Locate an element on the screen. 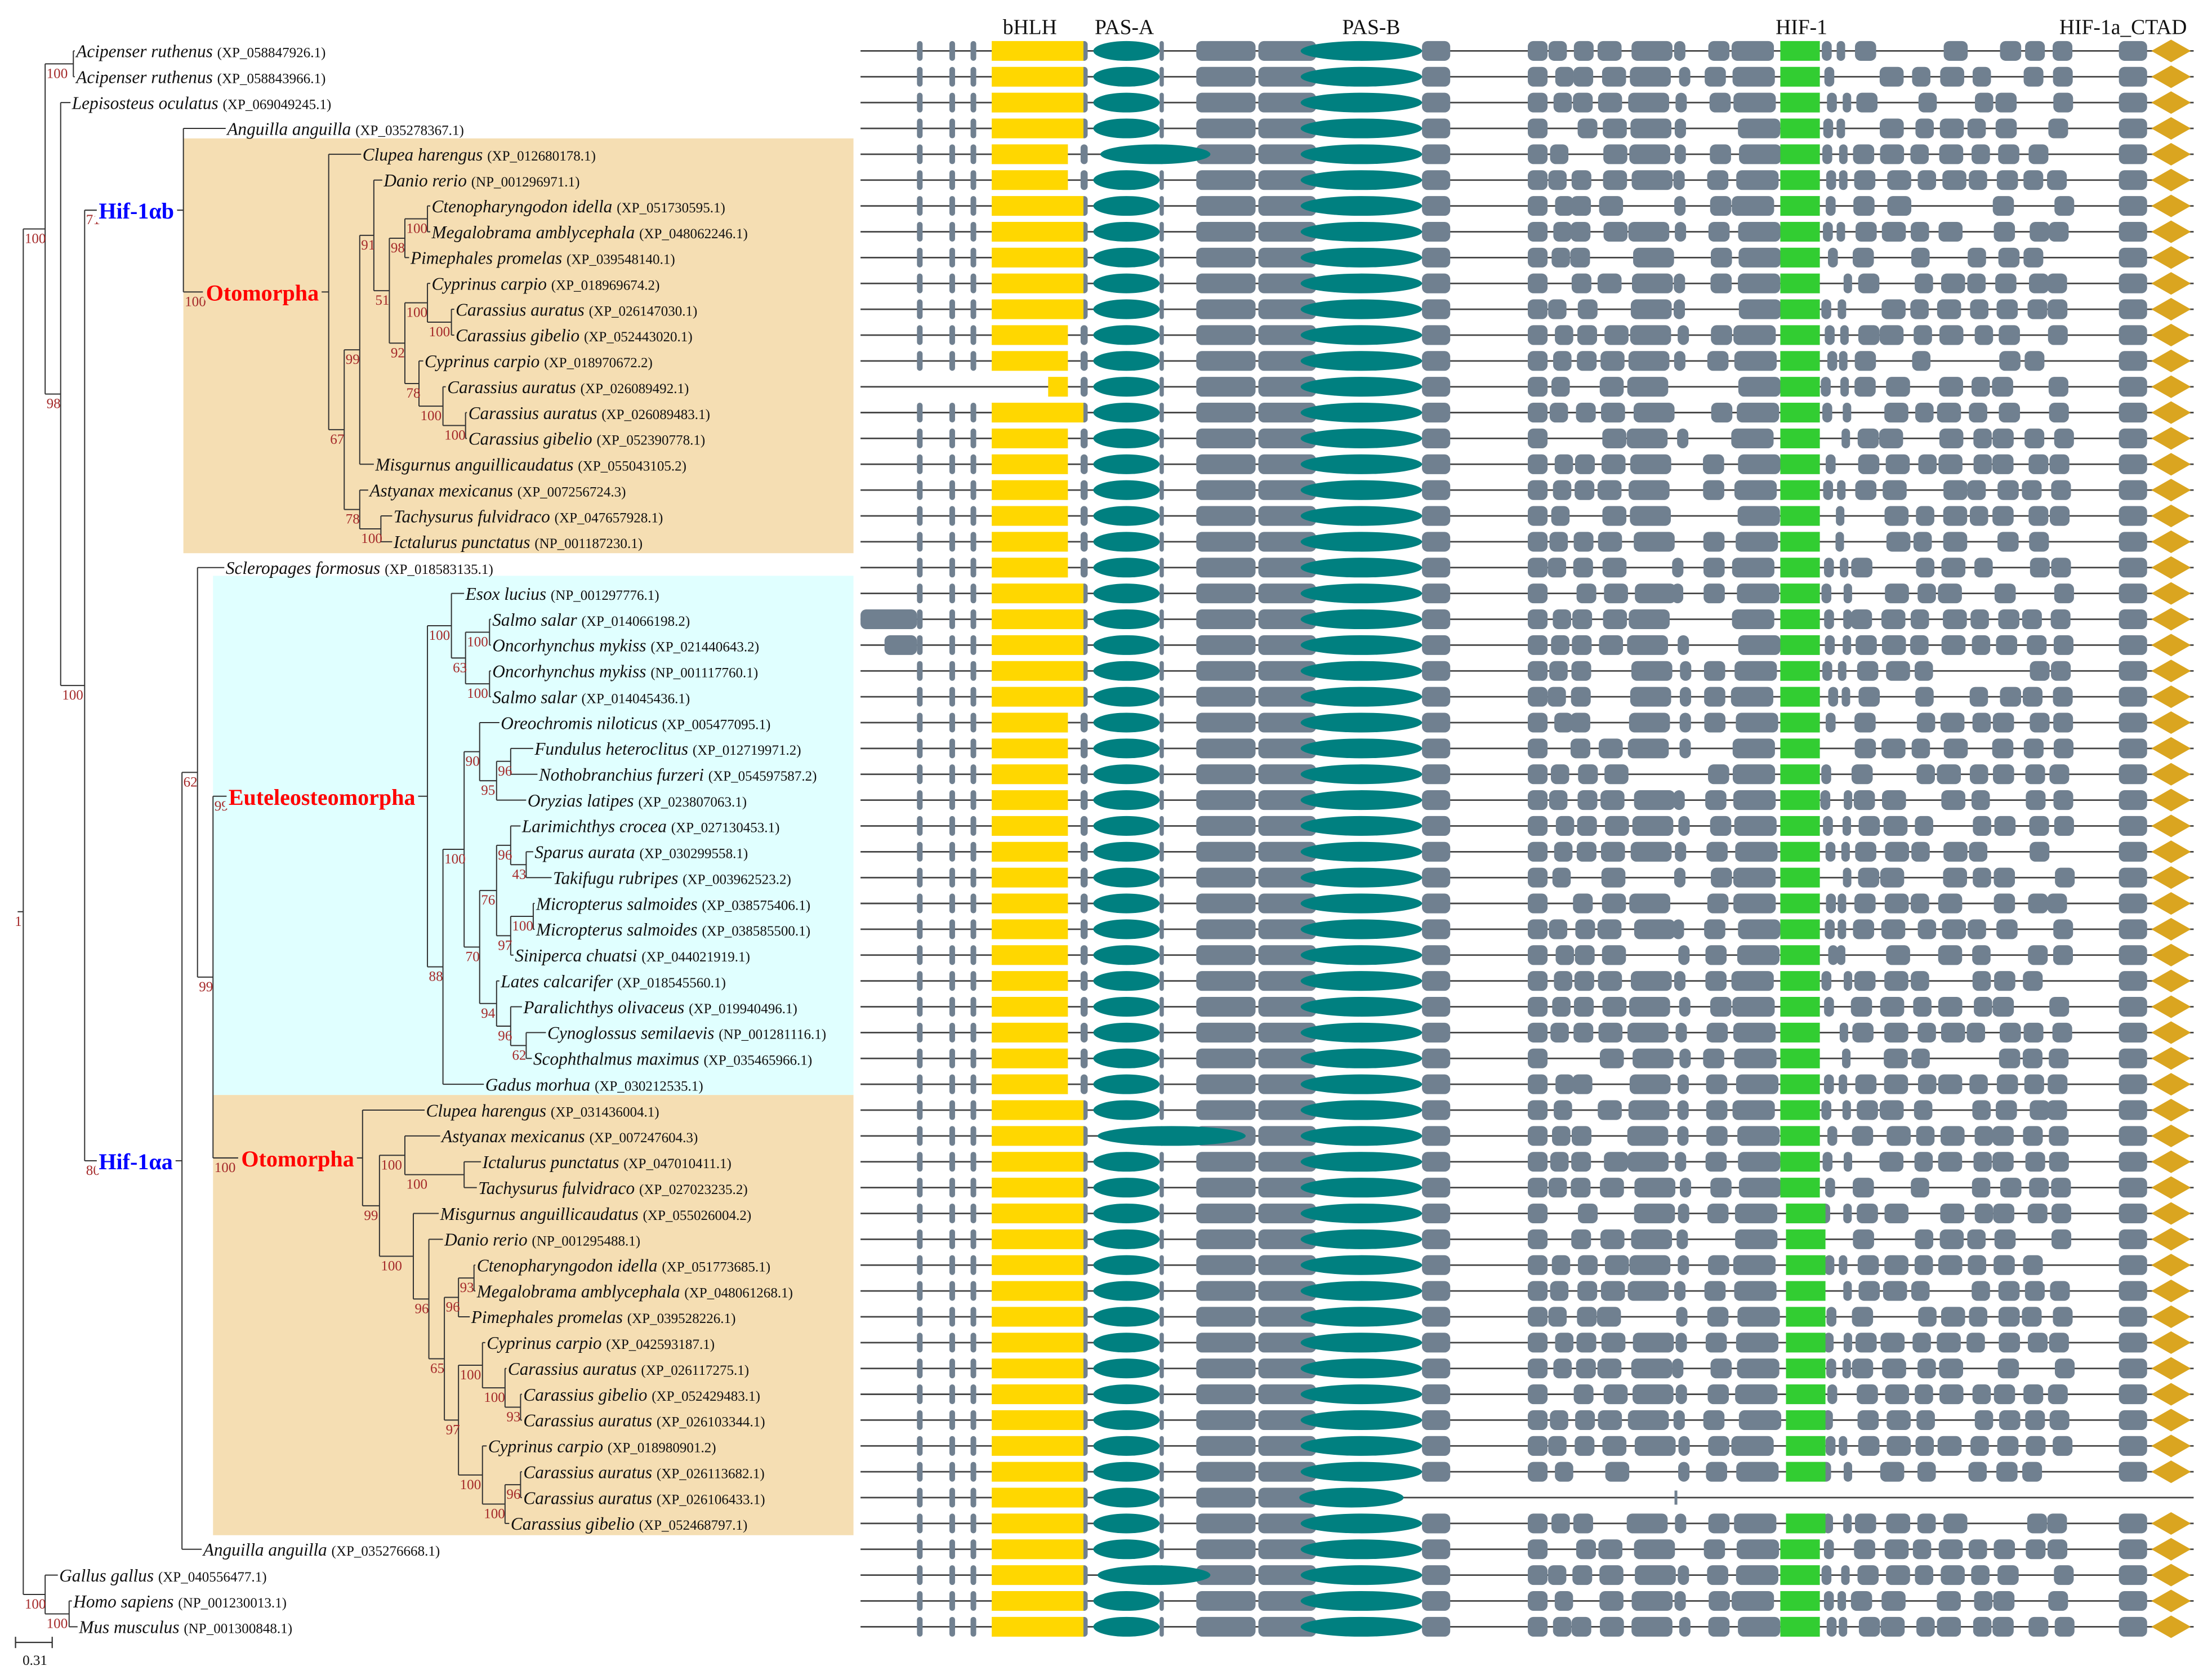  accession-id: (XP_044021919.1) is located at coordinates (695, 957).